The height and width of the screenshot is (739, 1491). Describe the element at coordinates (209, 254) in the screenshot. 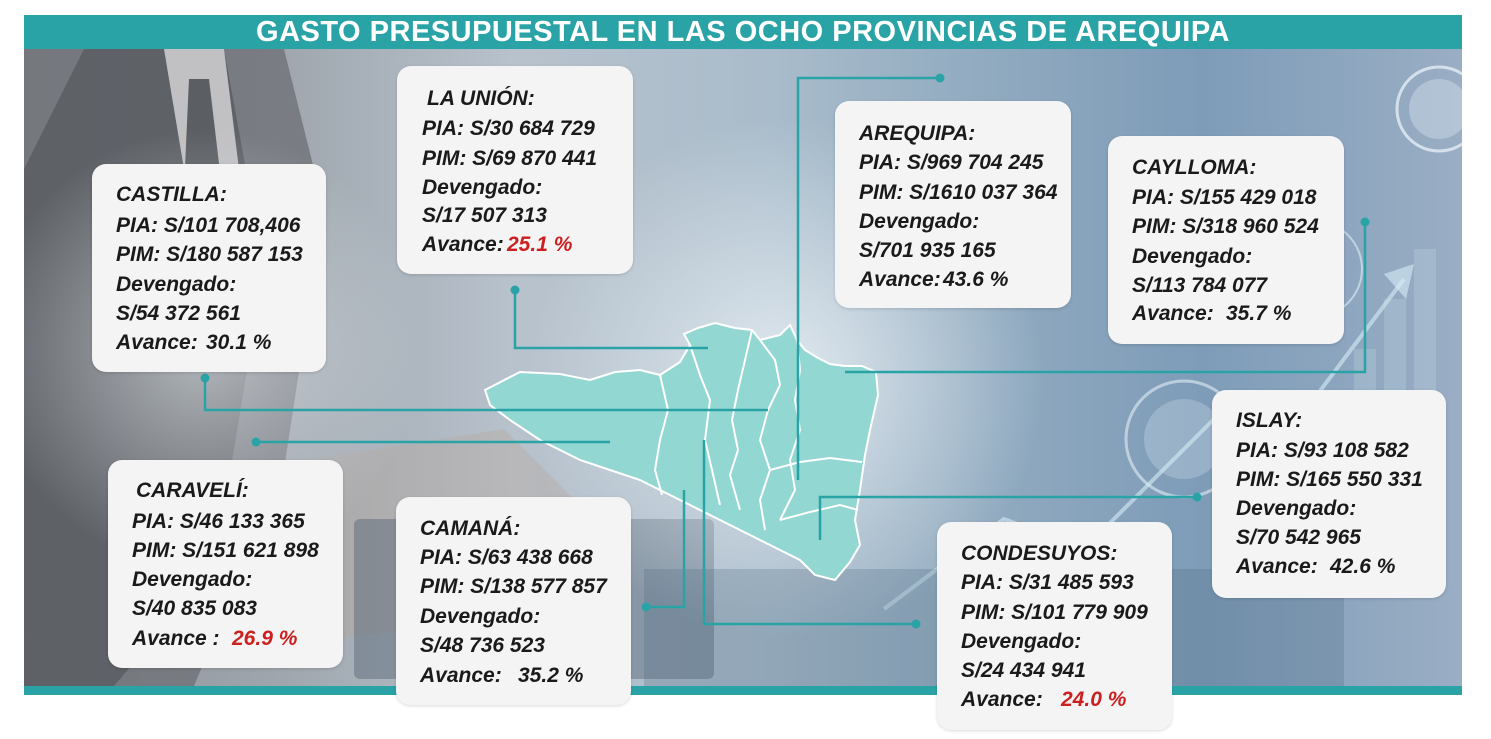

I see `pim-value: PIM: S/180 587 153` at that location.